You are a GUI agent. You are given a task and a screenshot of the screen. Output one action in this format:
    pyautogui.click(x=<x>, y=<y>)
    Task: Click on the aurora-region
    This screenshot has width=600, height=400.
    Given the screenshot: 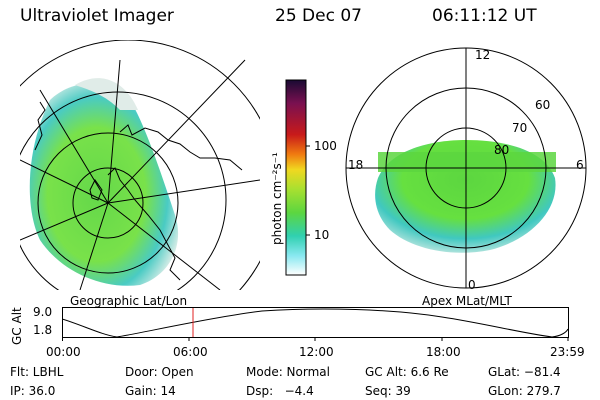 What is the action you would take?
    pyautogui.click(x=104, y=184)
    